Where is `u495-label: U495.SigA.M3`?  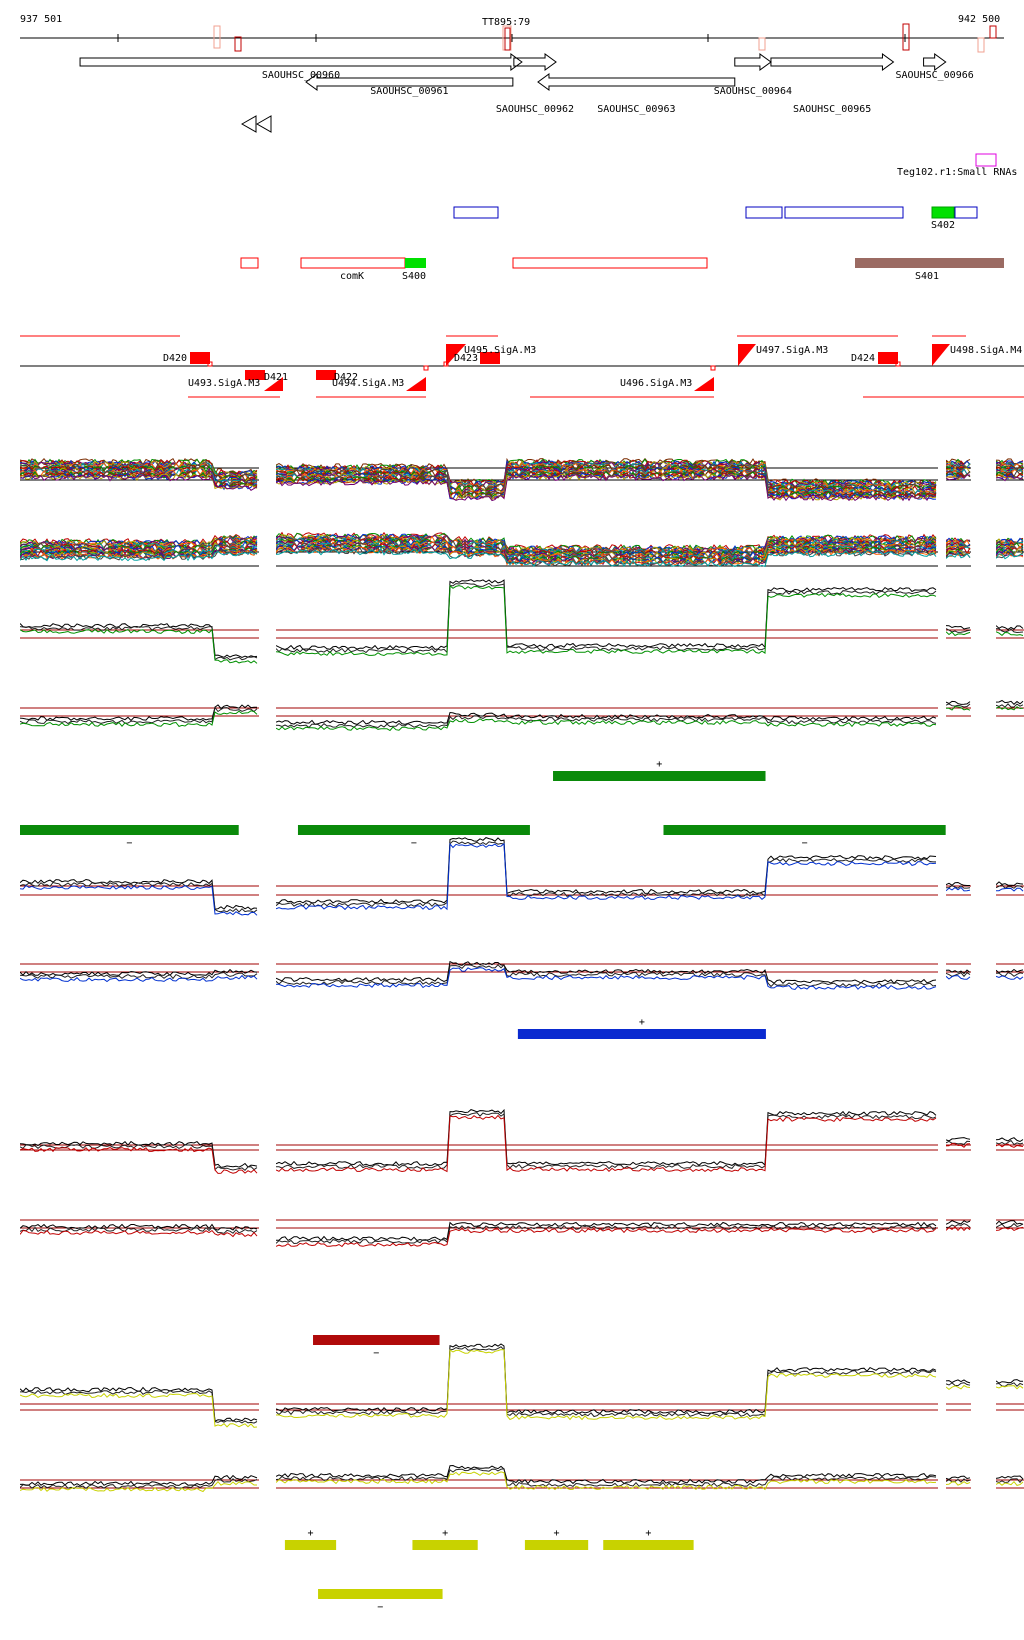
u495-label: U495.SigA.M3 is located at coordinates (500, 350).